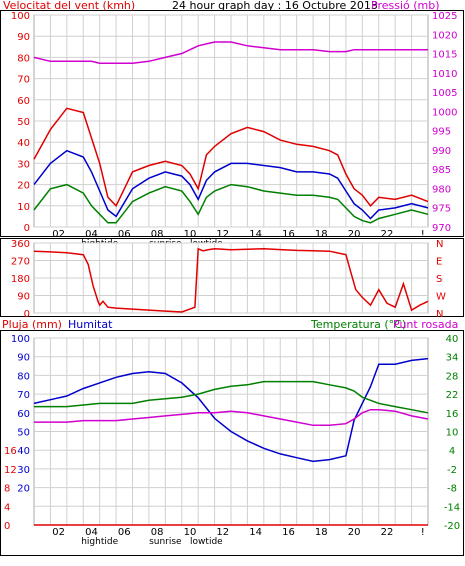 The height and width of the screenshot is (566, 465). I want to click on y-right-tick-label: 34, so click(452, 358).